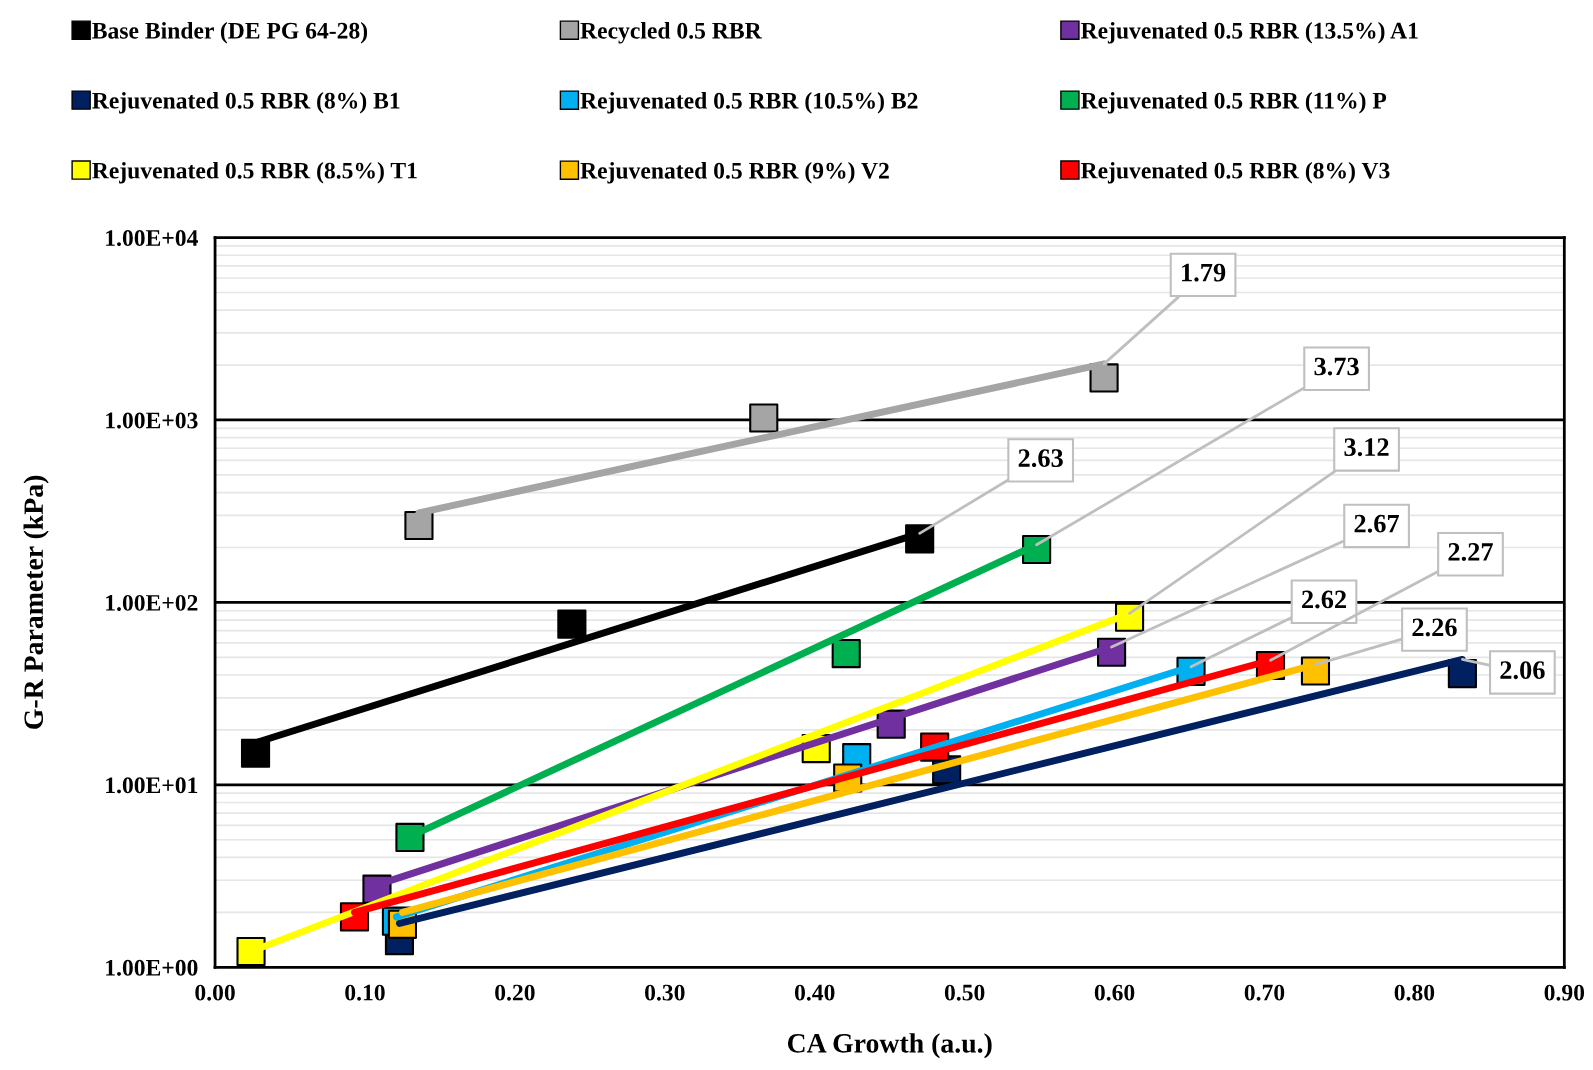 This screenshot has height=1070, width=1593. Describe the element at coordinates (1324, 599) in the screenshot. I see `annotation: 2.62` at that location.